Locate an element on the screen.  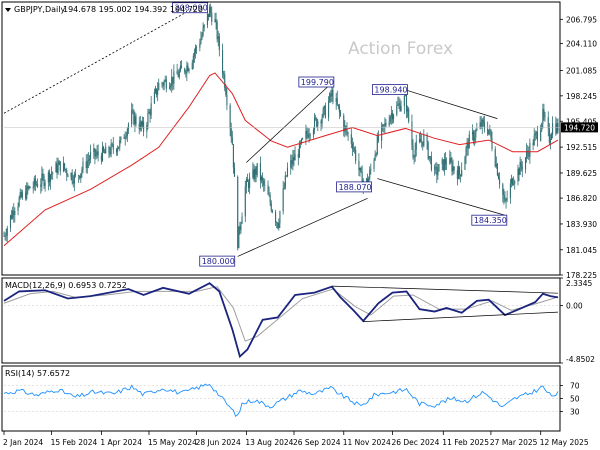
price-label-188.070: 188.070 is located at coordinates (354, 187).